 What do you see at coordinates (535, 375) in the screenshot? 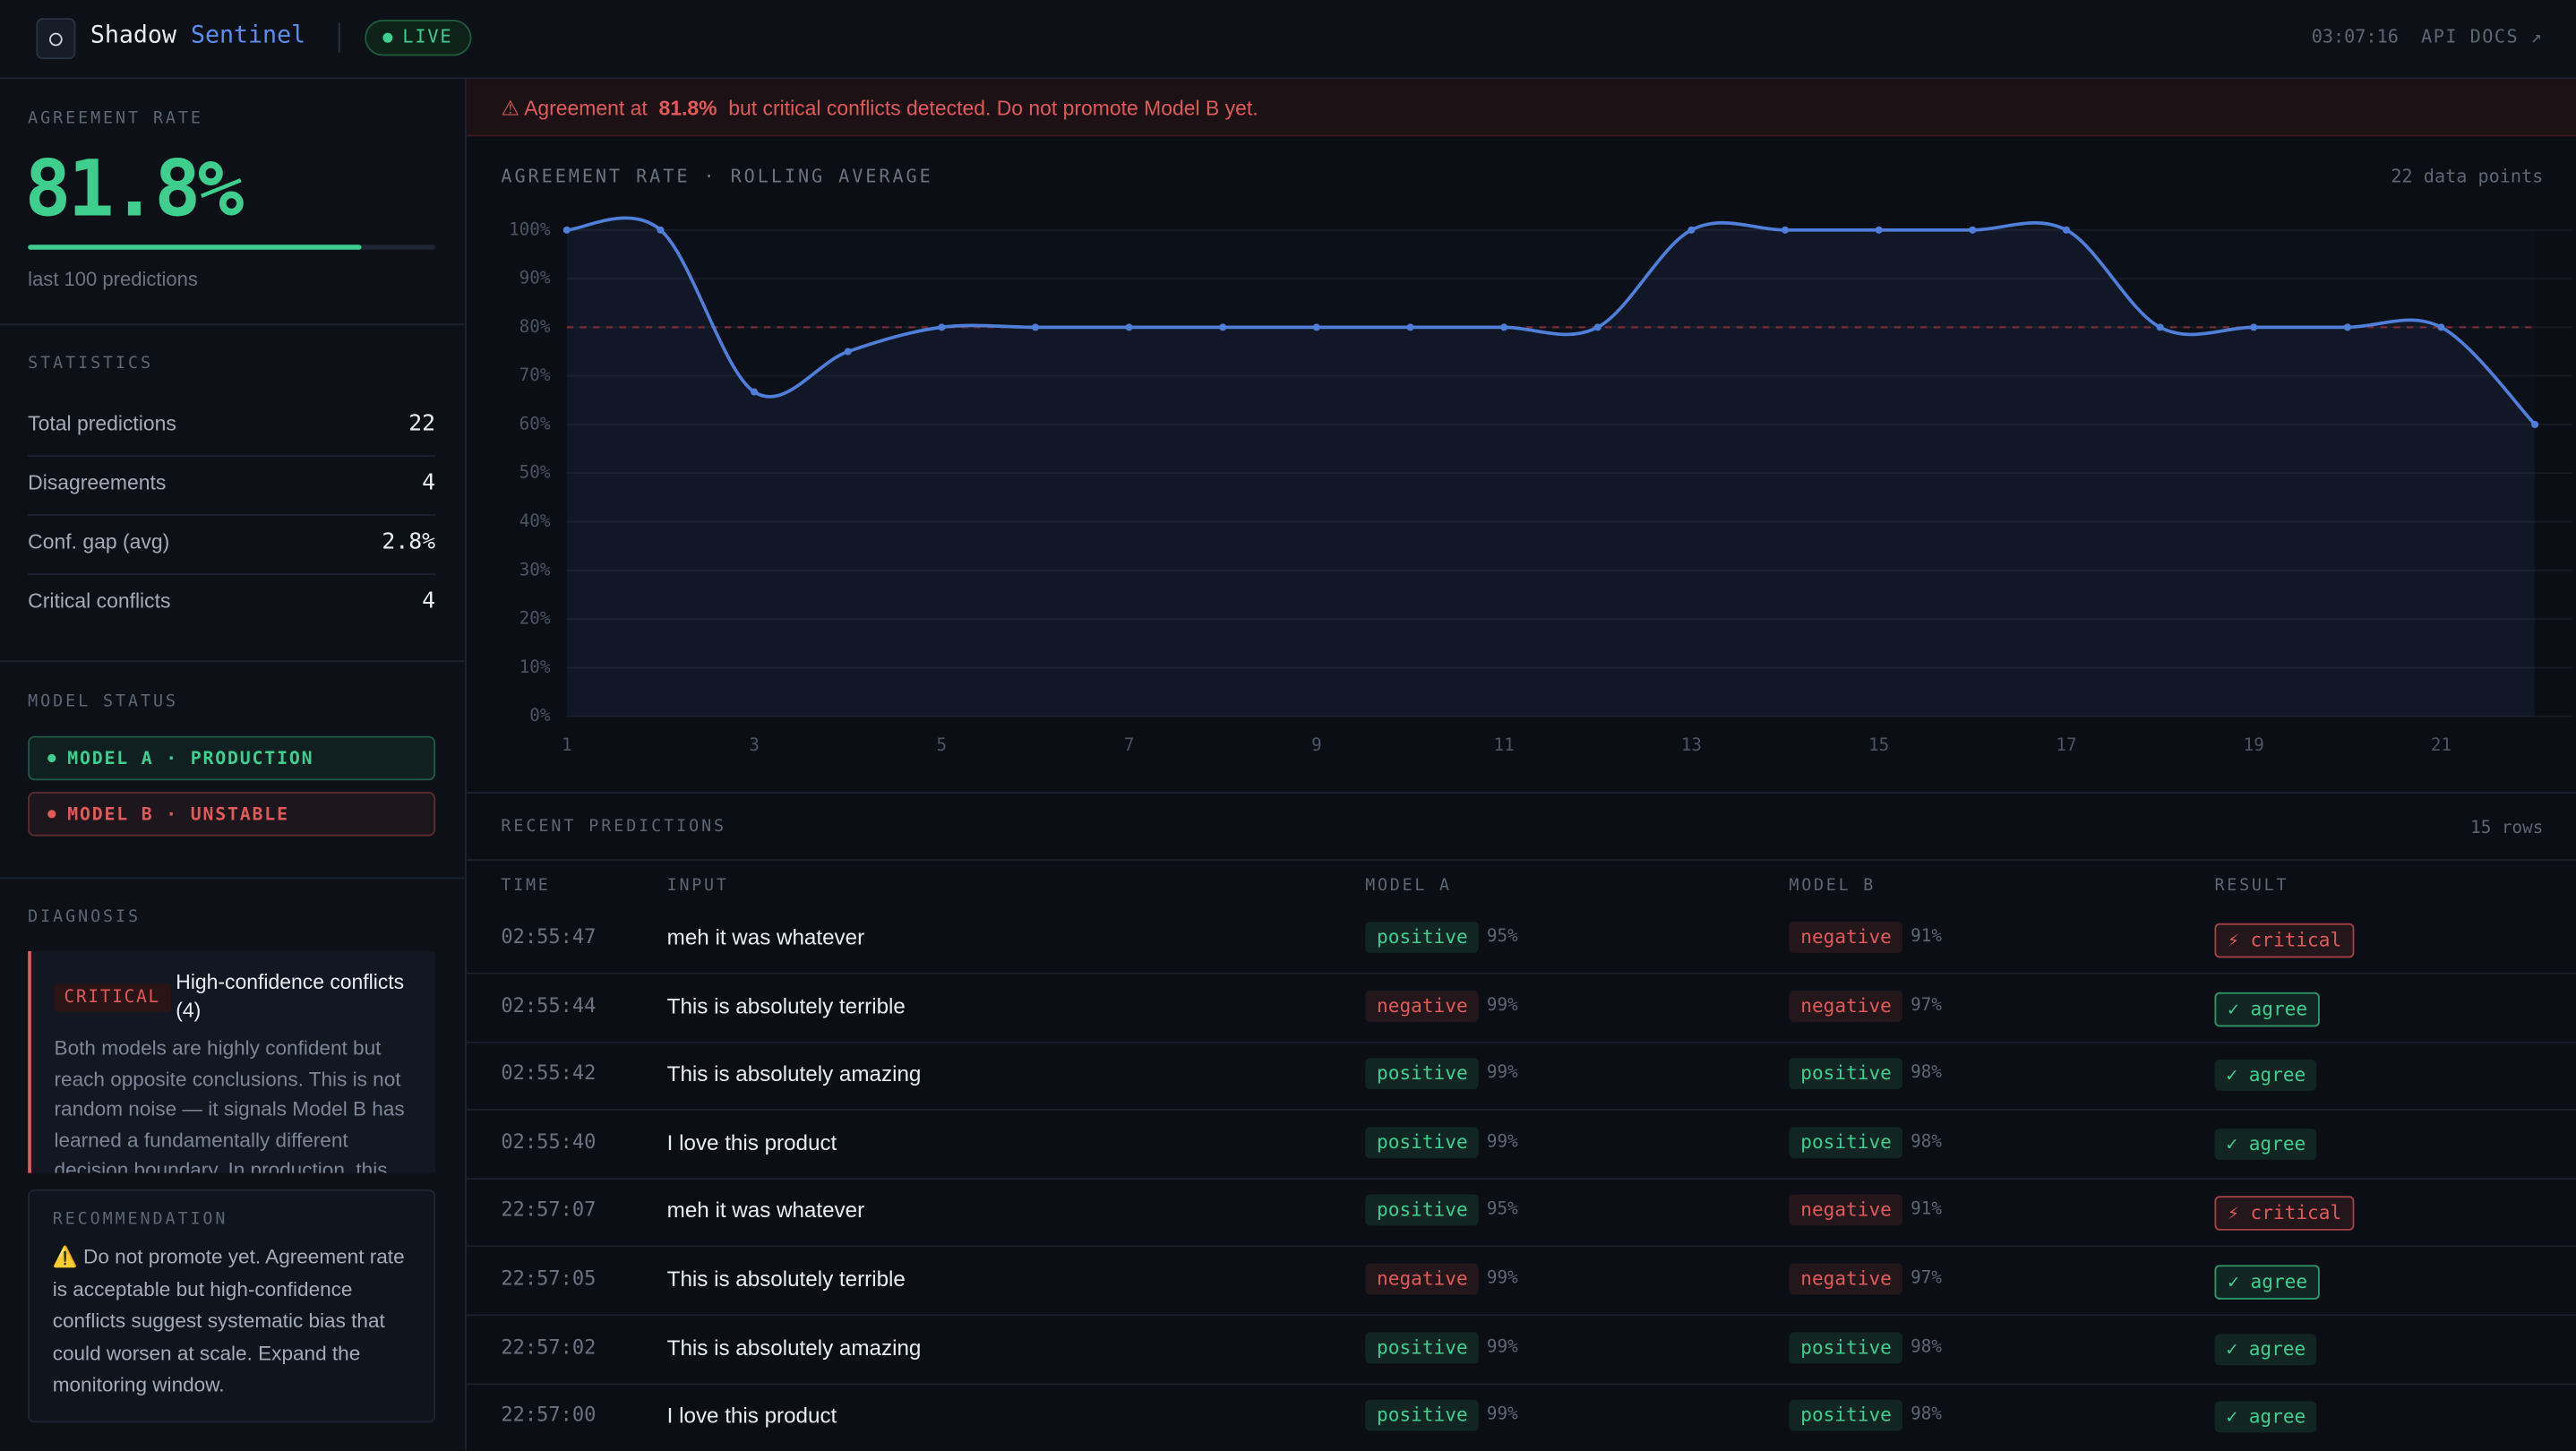
I see `y-tick-label: 70%` at bounding box center [535, 375].